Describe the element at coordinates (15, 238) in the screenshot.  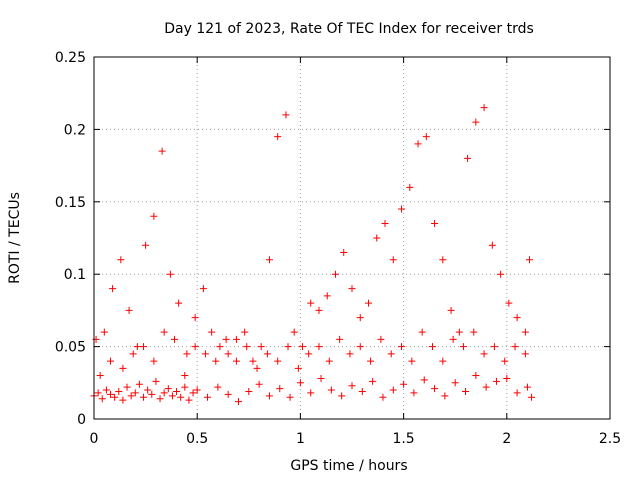
I see `y-axis-label: ROTI / TECUs` at that location.